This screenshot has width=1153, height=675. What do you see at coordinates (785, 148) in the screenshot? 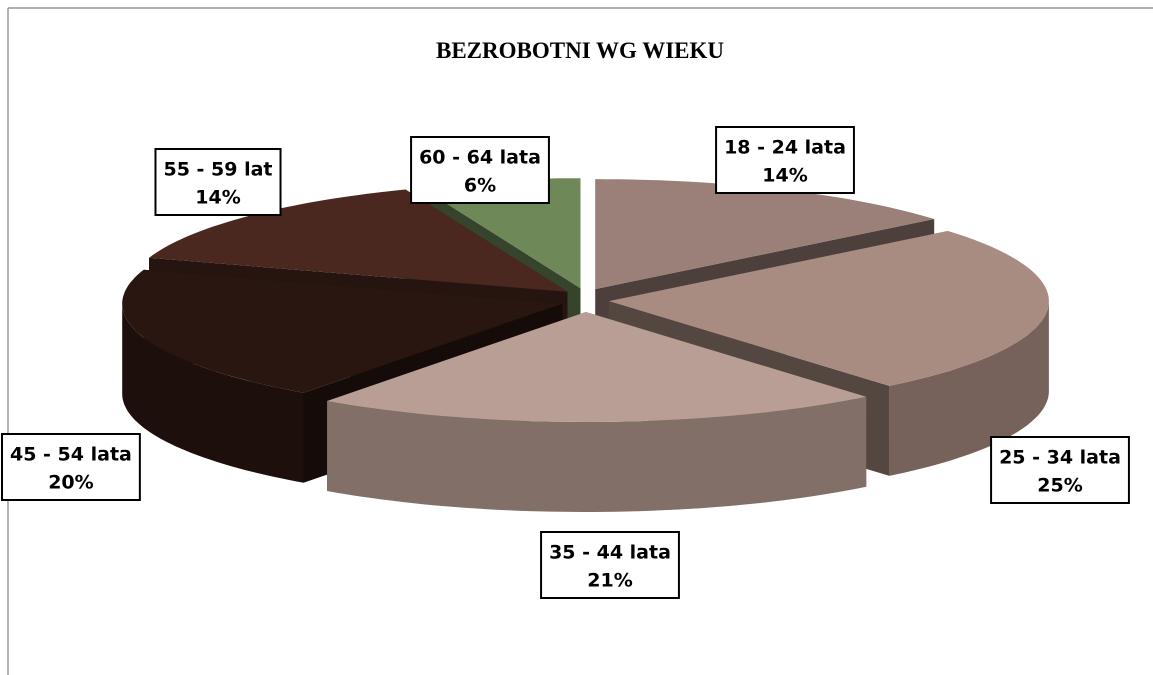
I see `label-category: 18 - 24 lata` at bounding box center [785, 148].